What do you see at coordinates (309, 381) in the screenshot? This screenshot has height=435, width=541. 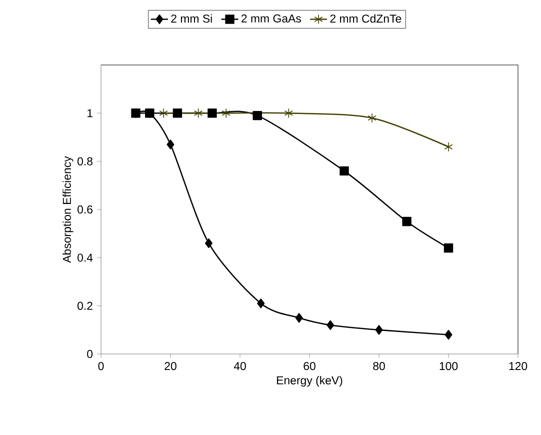 I see `x-axis-title: Energy (keV)` at bounding box center [309, 381].